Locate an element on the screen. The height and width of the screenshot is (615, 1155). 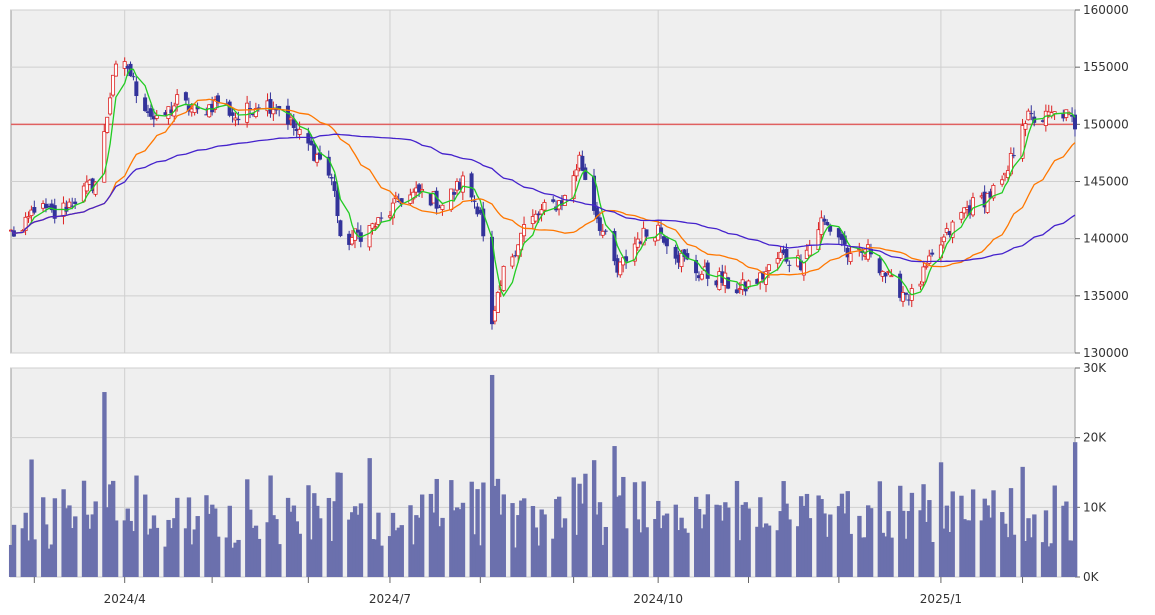
x-tick-label: 2024/4 is located at coordinates (125, 599).